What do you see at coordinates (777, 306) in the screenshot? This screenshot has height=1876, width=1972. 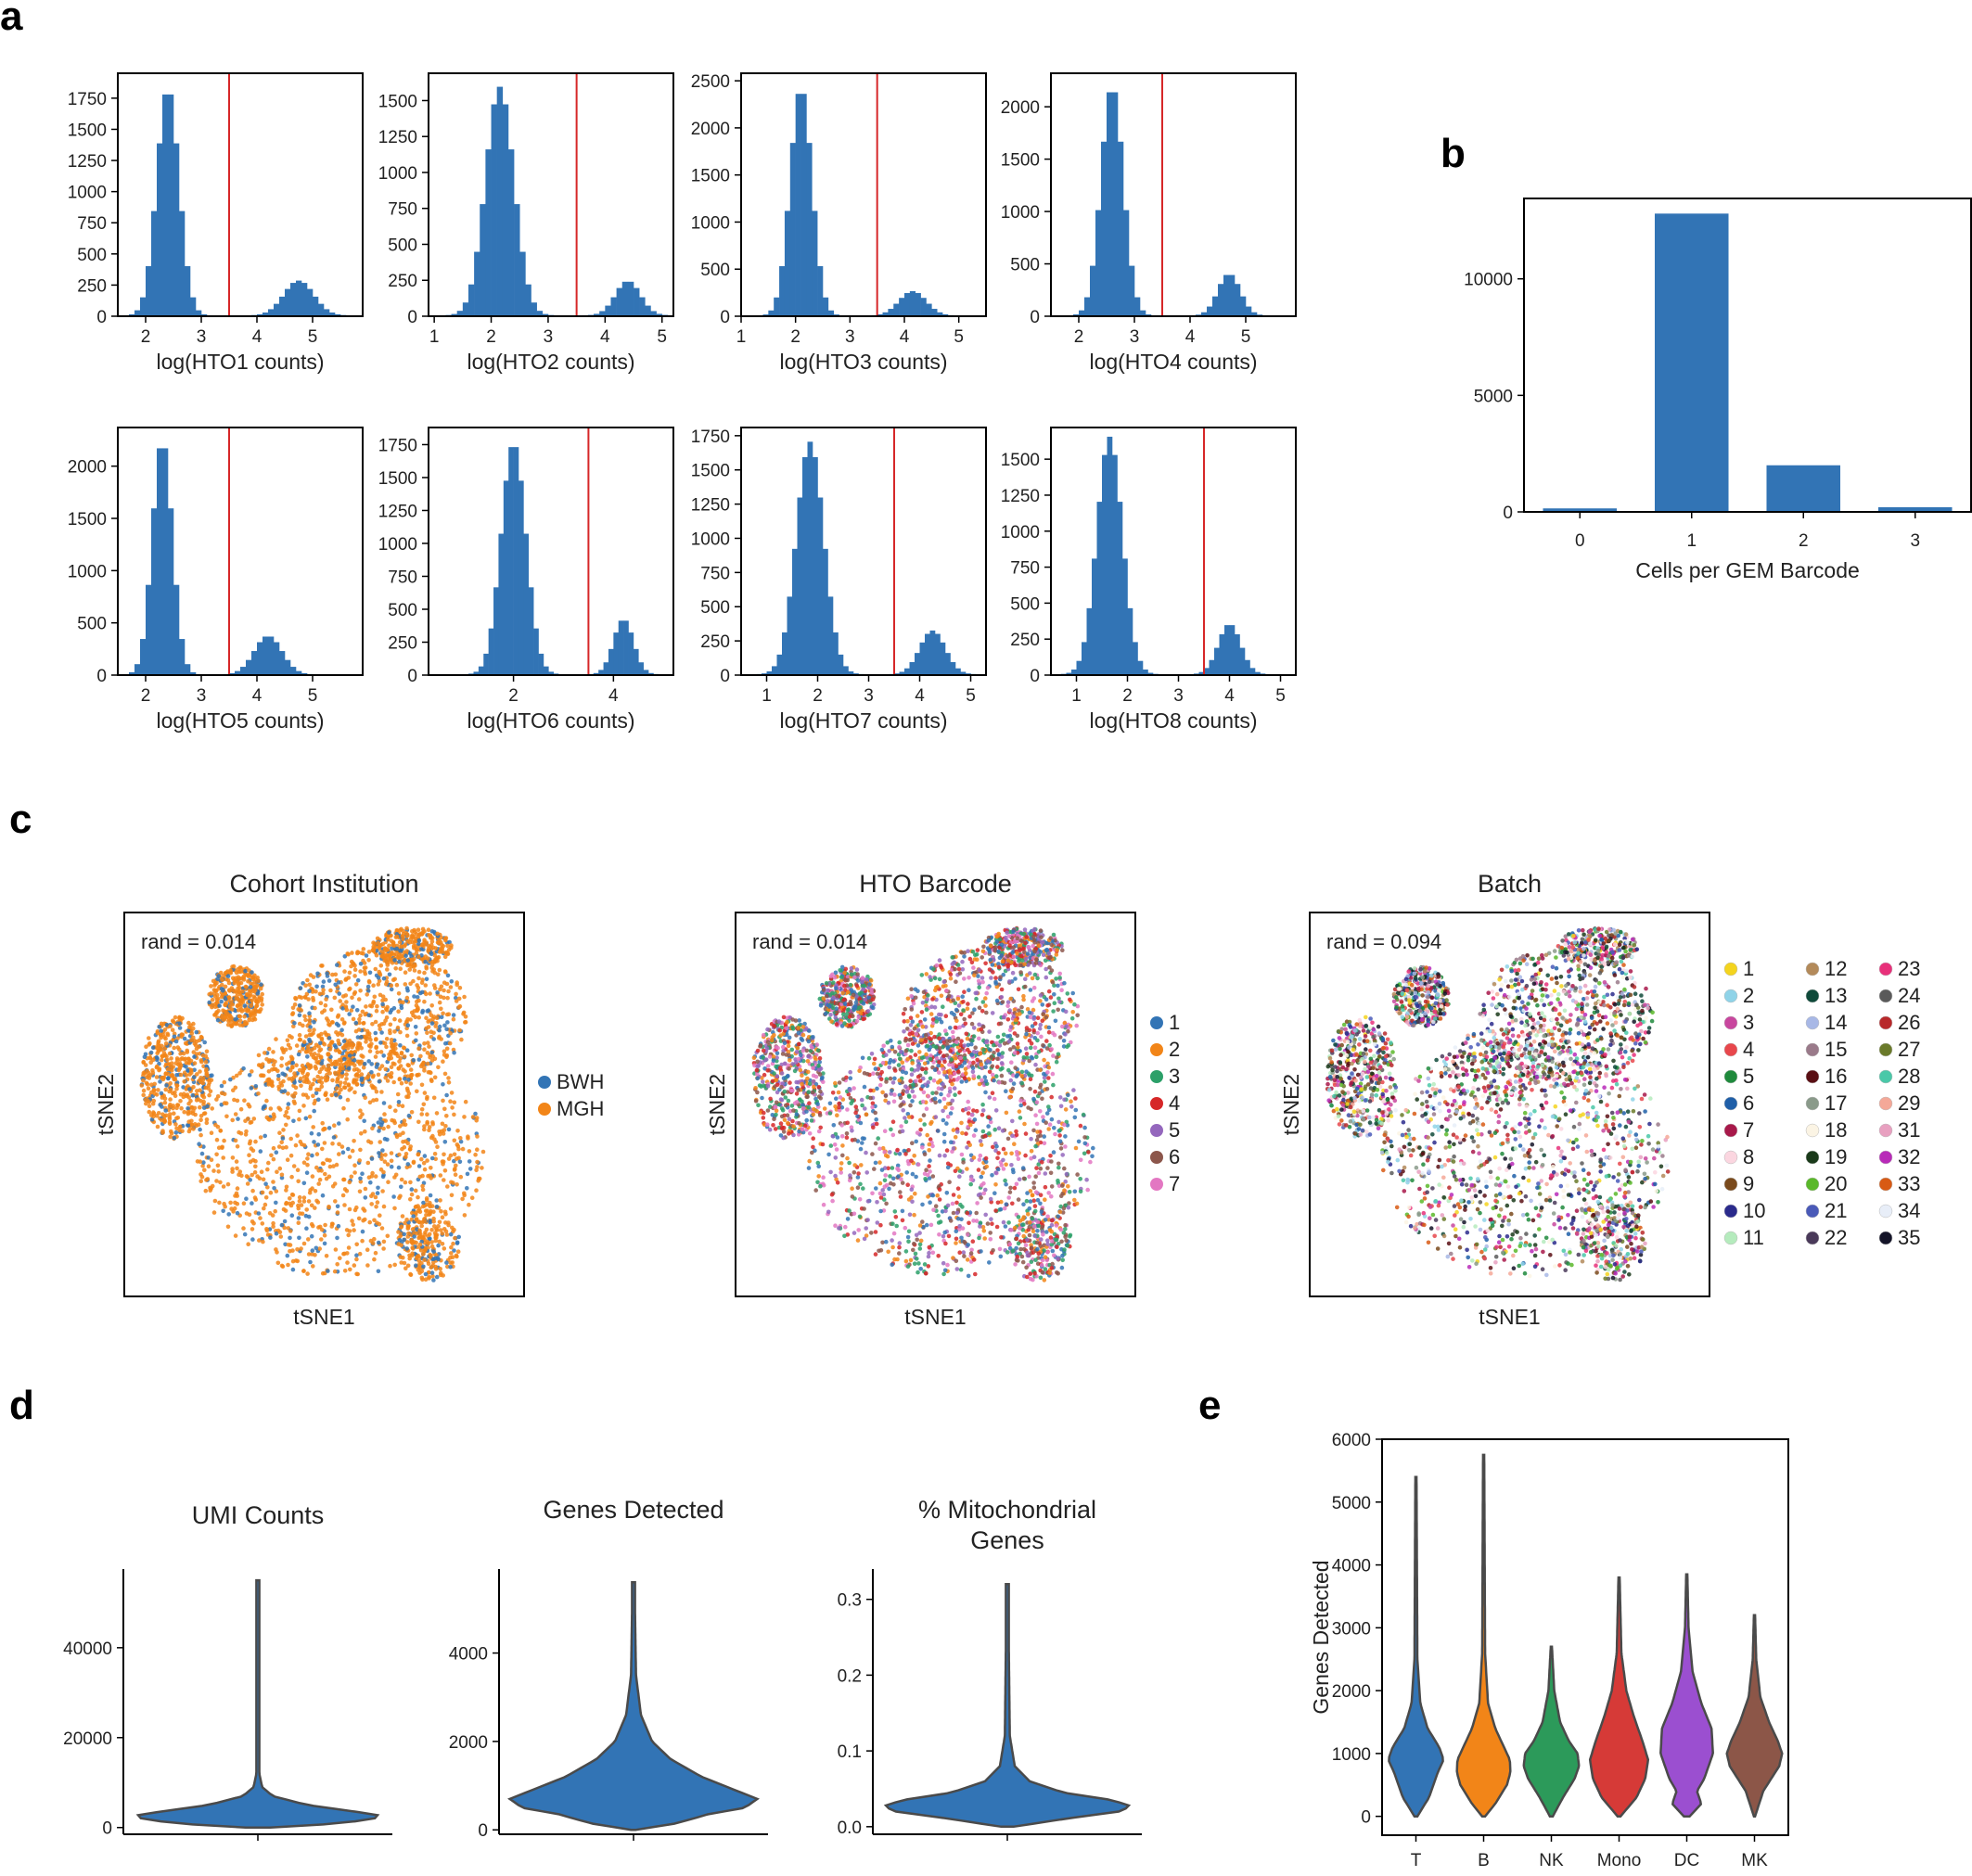 I see `hto3-bar` at bounding box center [777, 306].